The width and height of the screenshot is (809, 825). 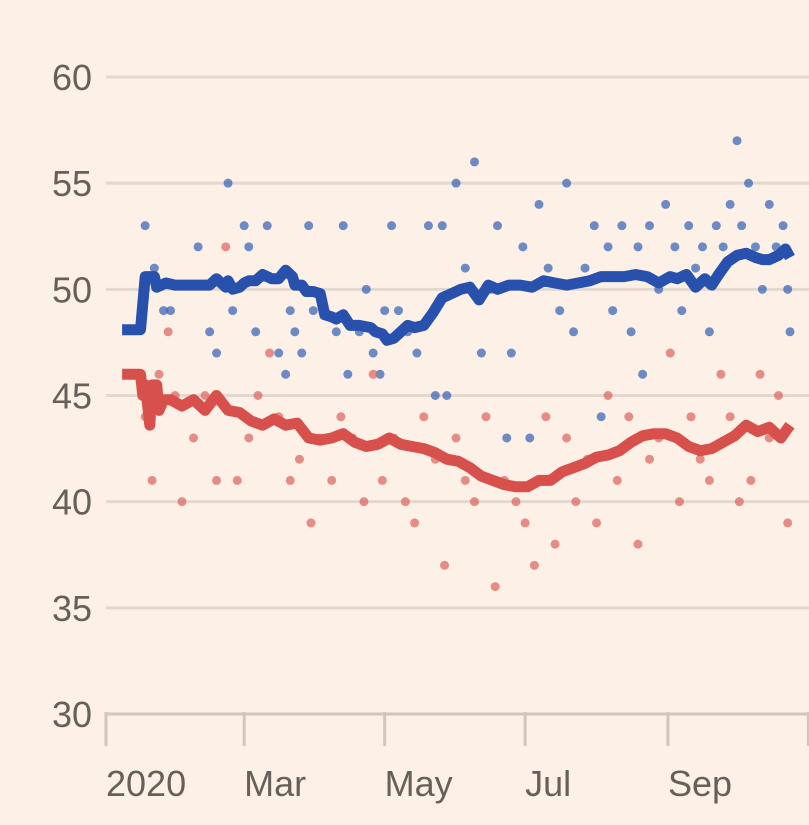 I want to click on y-tick-label: 60, so click(x=72, y=77).